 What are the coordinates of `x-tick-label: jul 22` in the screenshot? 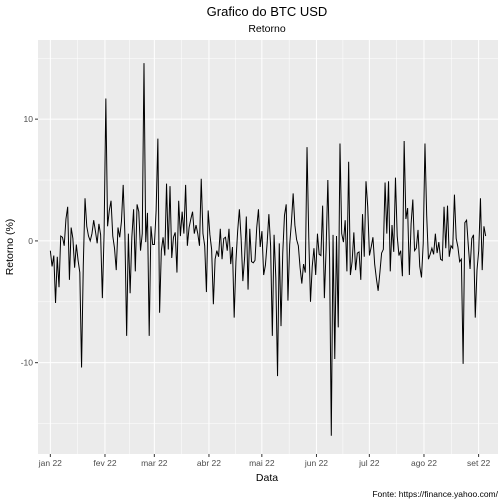 It's located at (369, 463).